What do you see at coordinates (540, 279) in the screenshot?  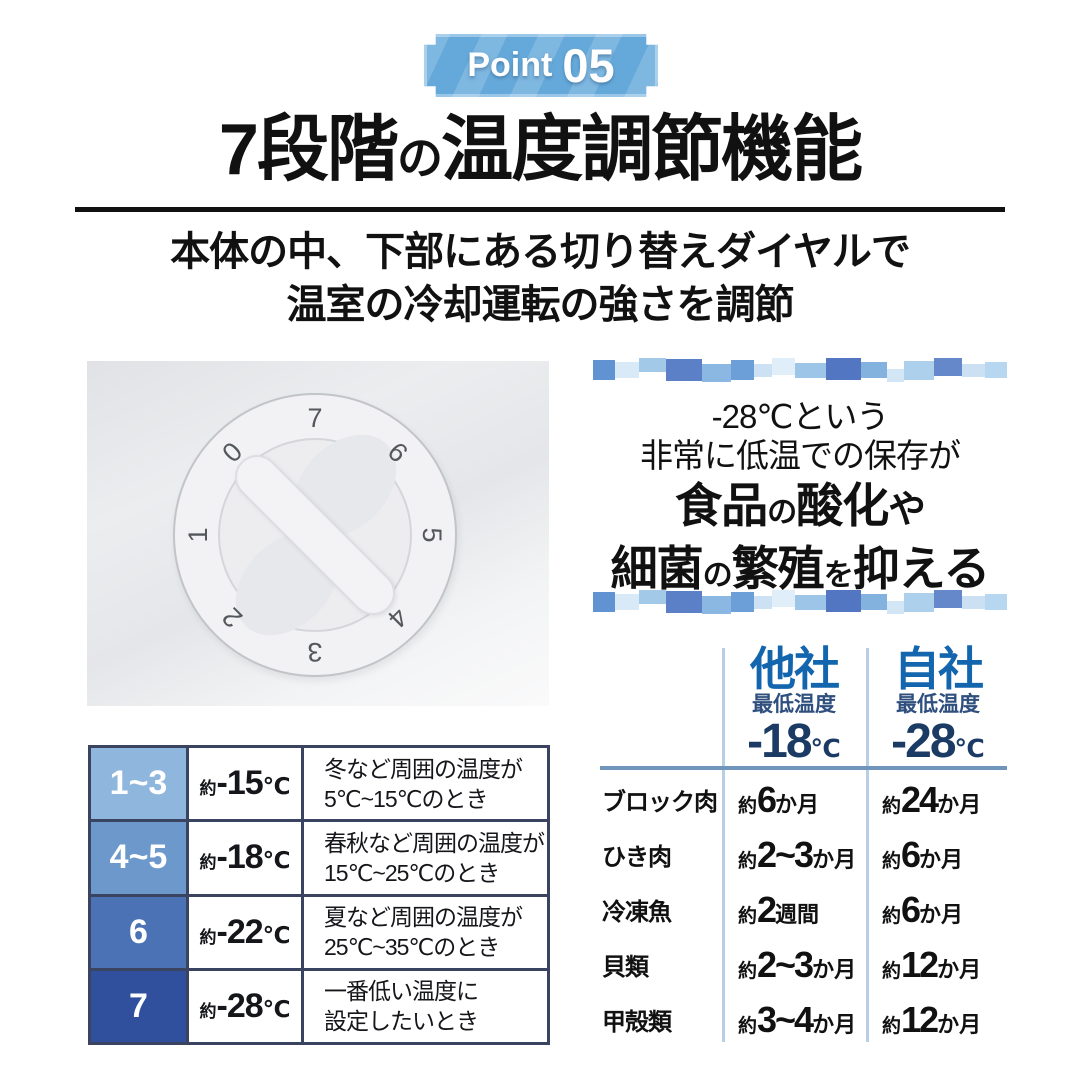 I see `page-subtitle: 本体の中、下部にある切り替えダイヤルで 温室の冷却運転の強さを調節` at bounding box center [540, 279].